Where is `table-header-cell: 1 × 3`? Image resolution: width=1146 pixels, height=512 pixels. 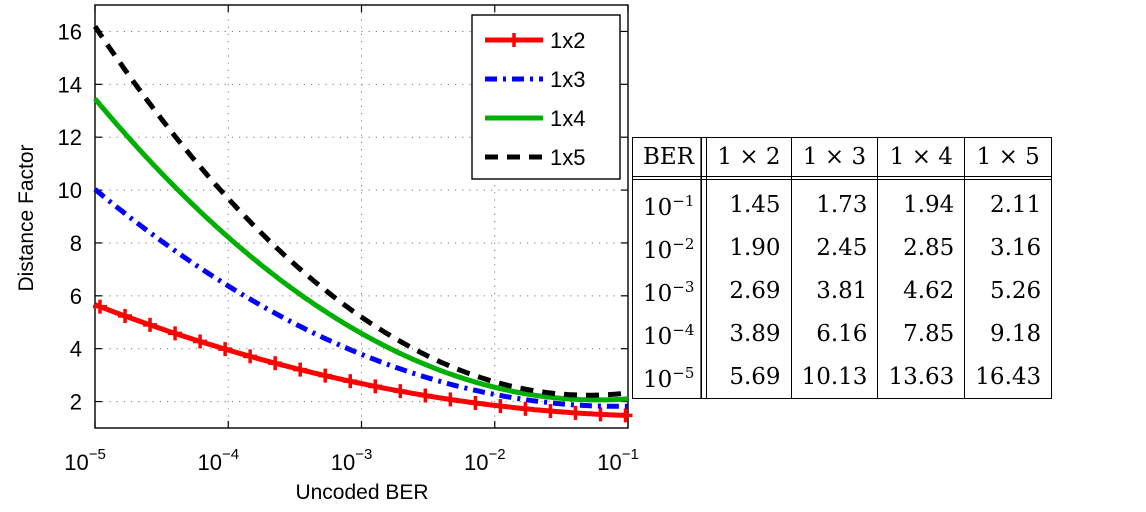
table-header-cell: 1 × 3 is located at coordinates (835, 157).